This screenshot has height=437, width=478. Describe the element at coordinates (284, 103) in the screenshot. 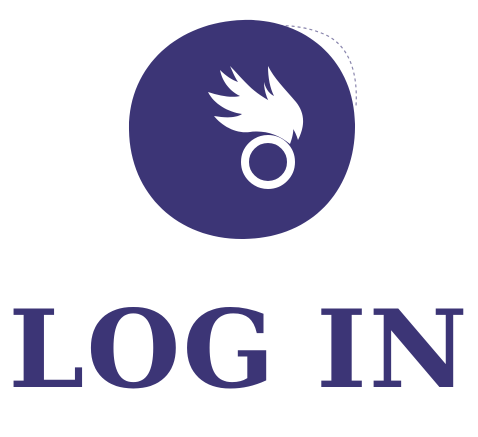

I see `logo-wing-upper` at that location.